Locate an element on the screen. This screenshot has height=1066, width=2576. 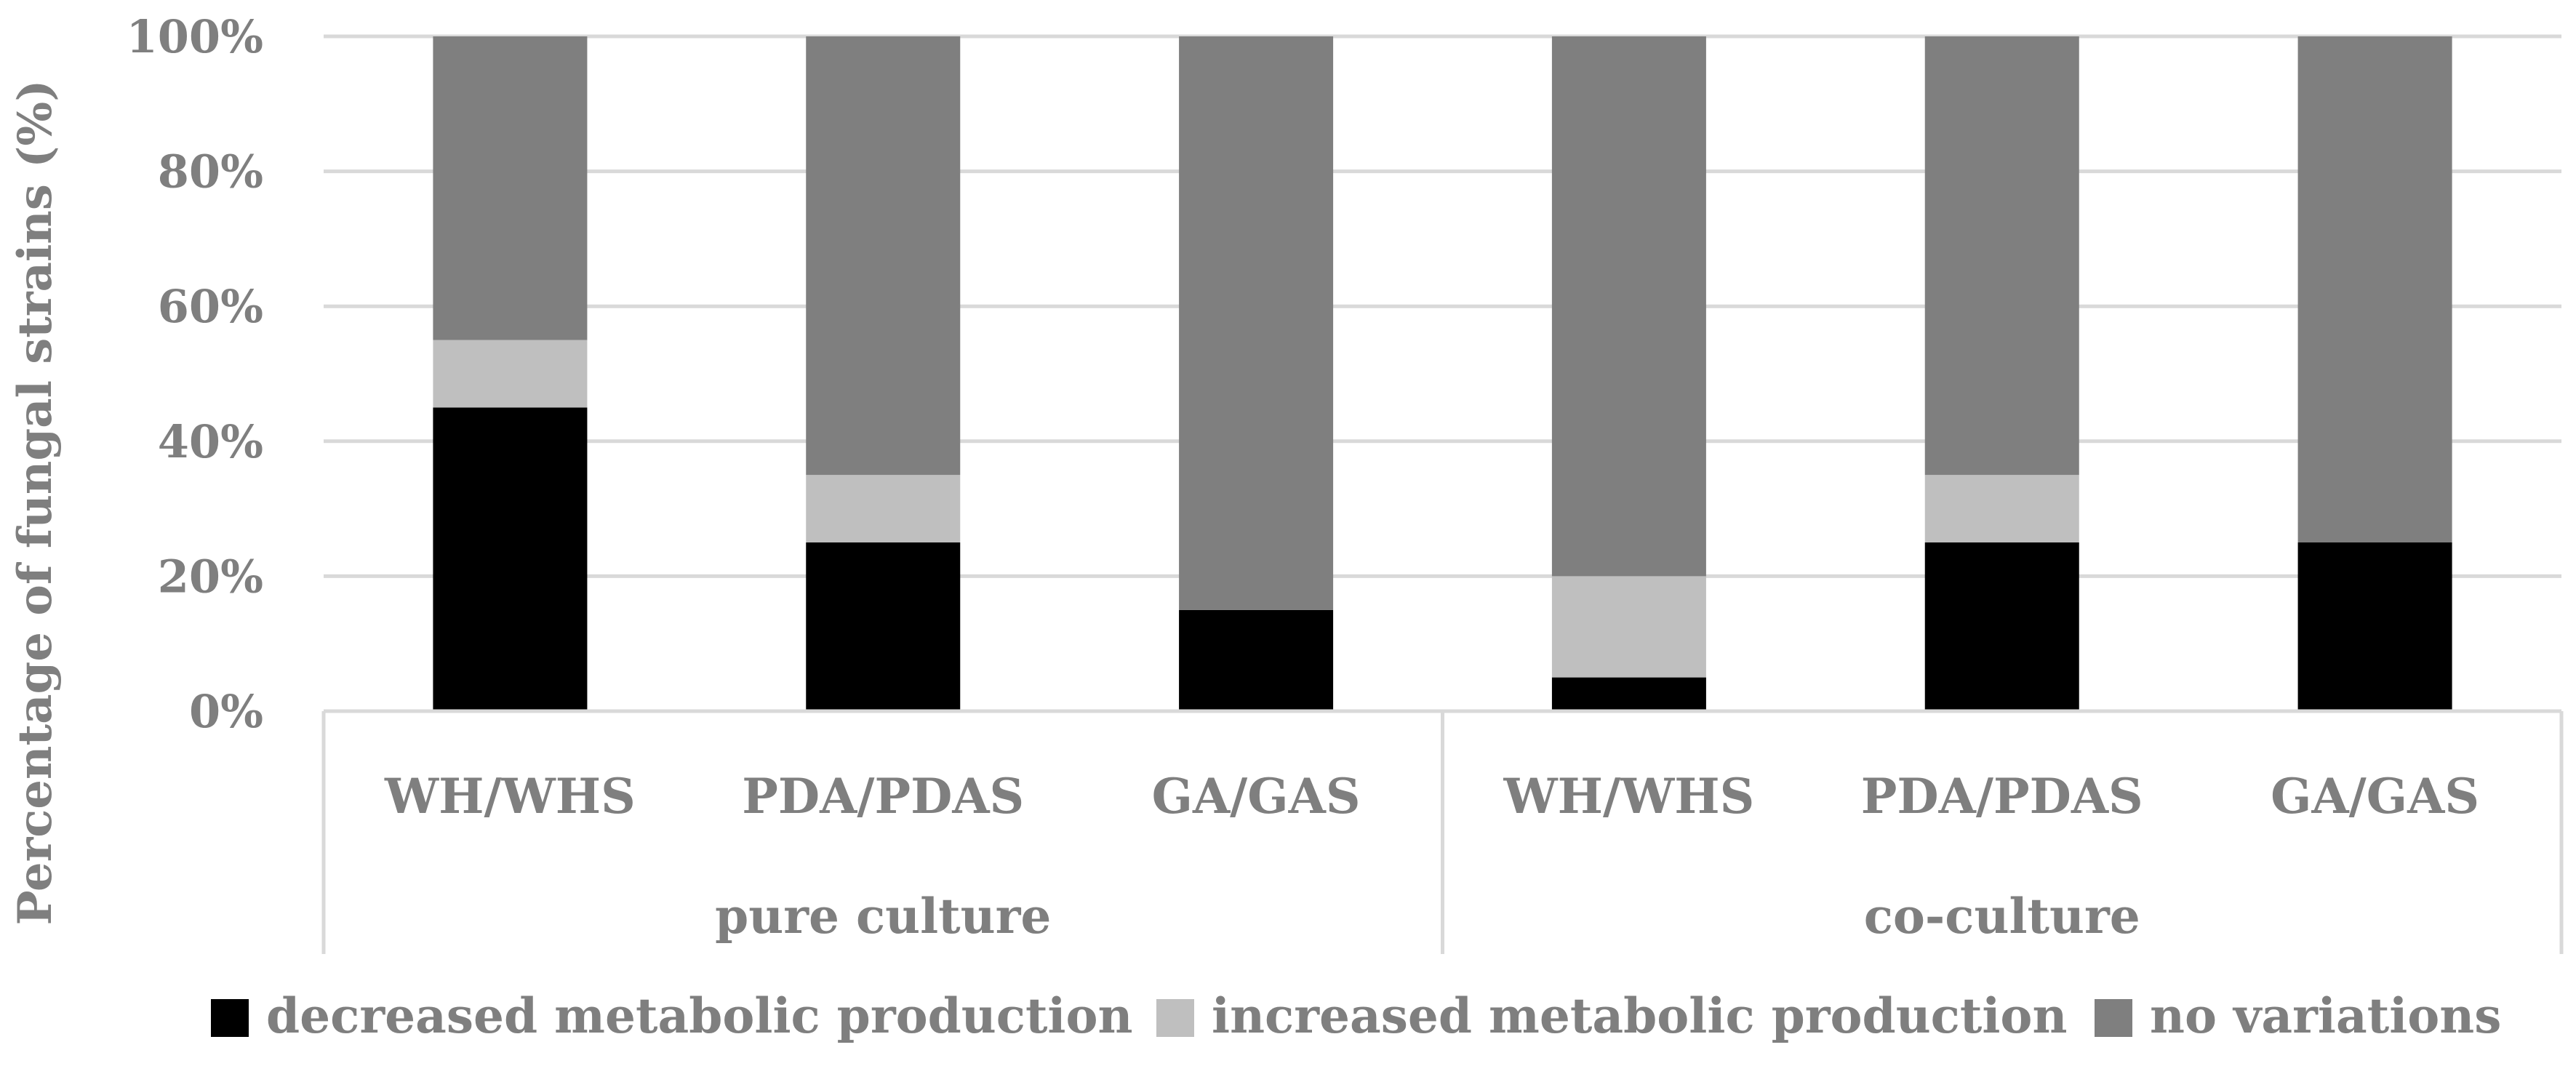
y-tick-label: 100% is located at coordinates (195, 36).